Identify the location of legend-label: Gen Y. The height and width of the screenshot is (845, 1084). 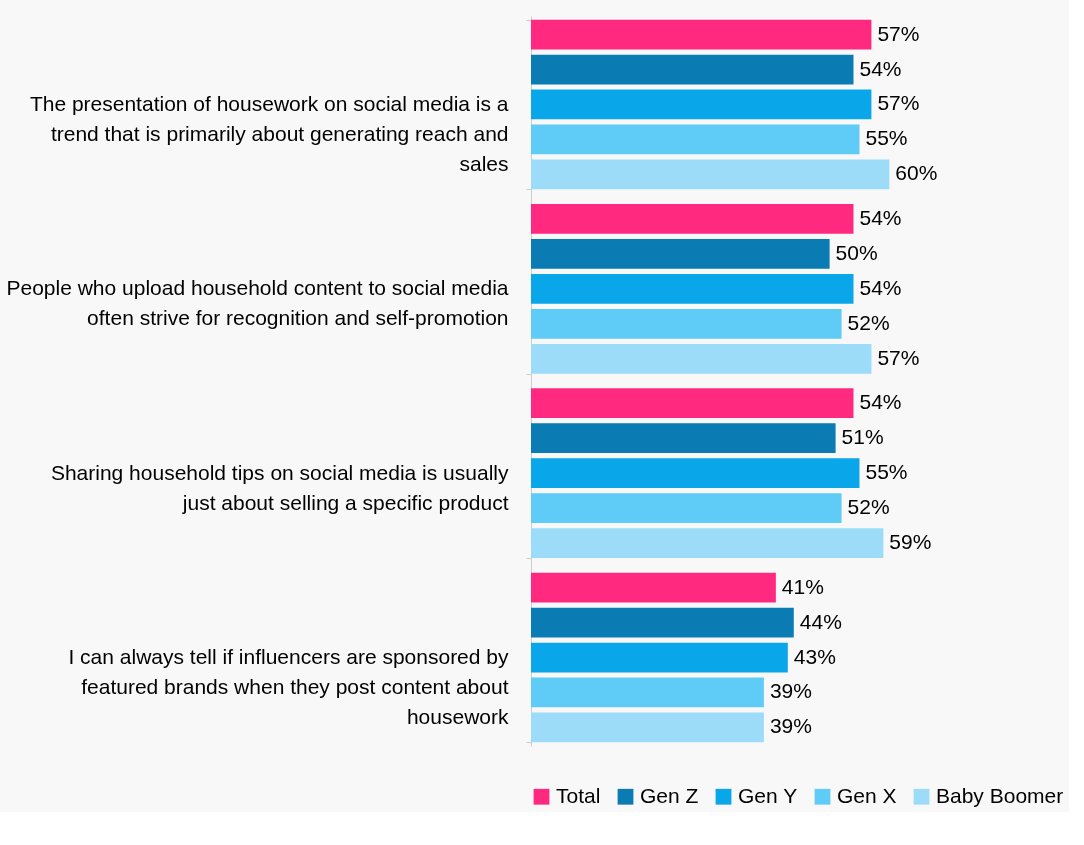
(768, 795).